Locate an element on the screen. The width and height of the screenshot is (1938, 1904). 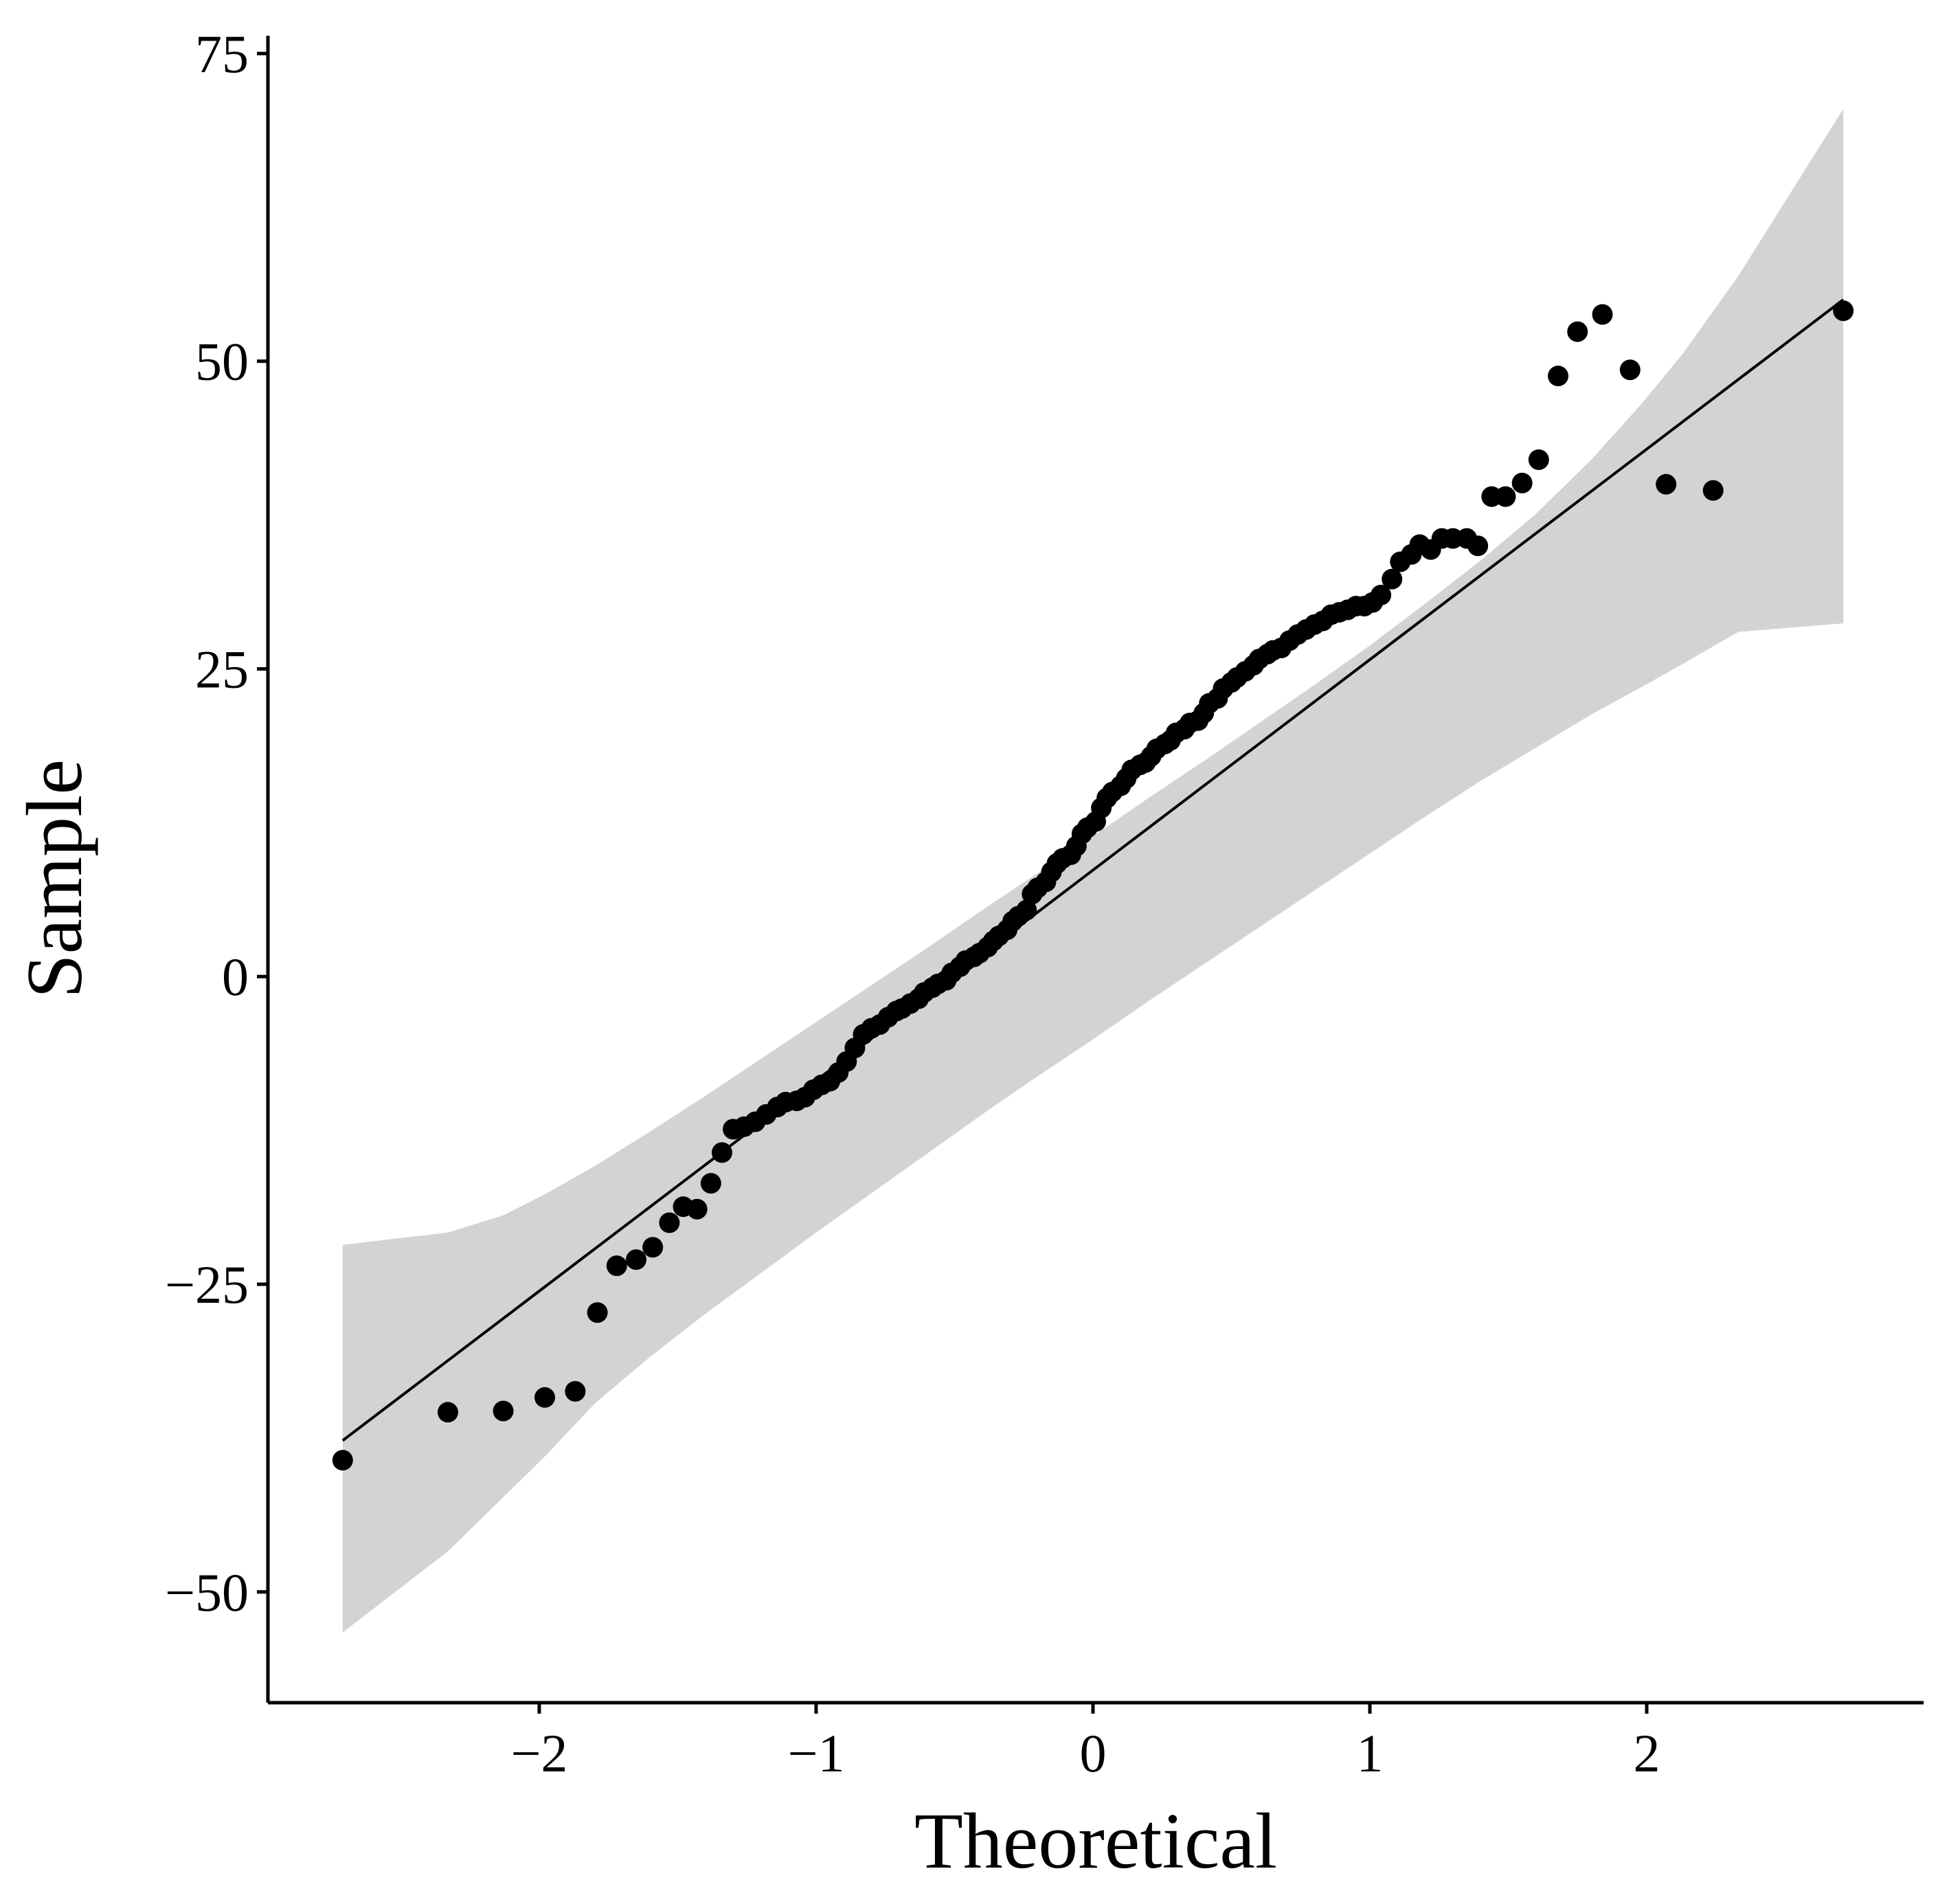
y-tick-label: 25 is located at coordinates (222, 669).